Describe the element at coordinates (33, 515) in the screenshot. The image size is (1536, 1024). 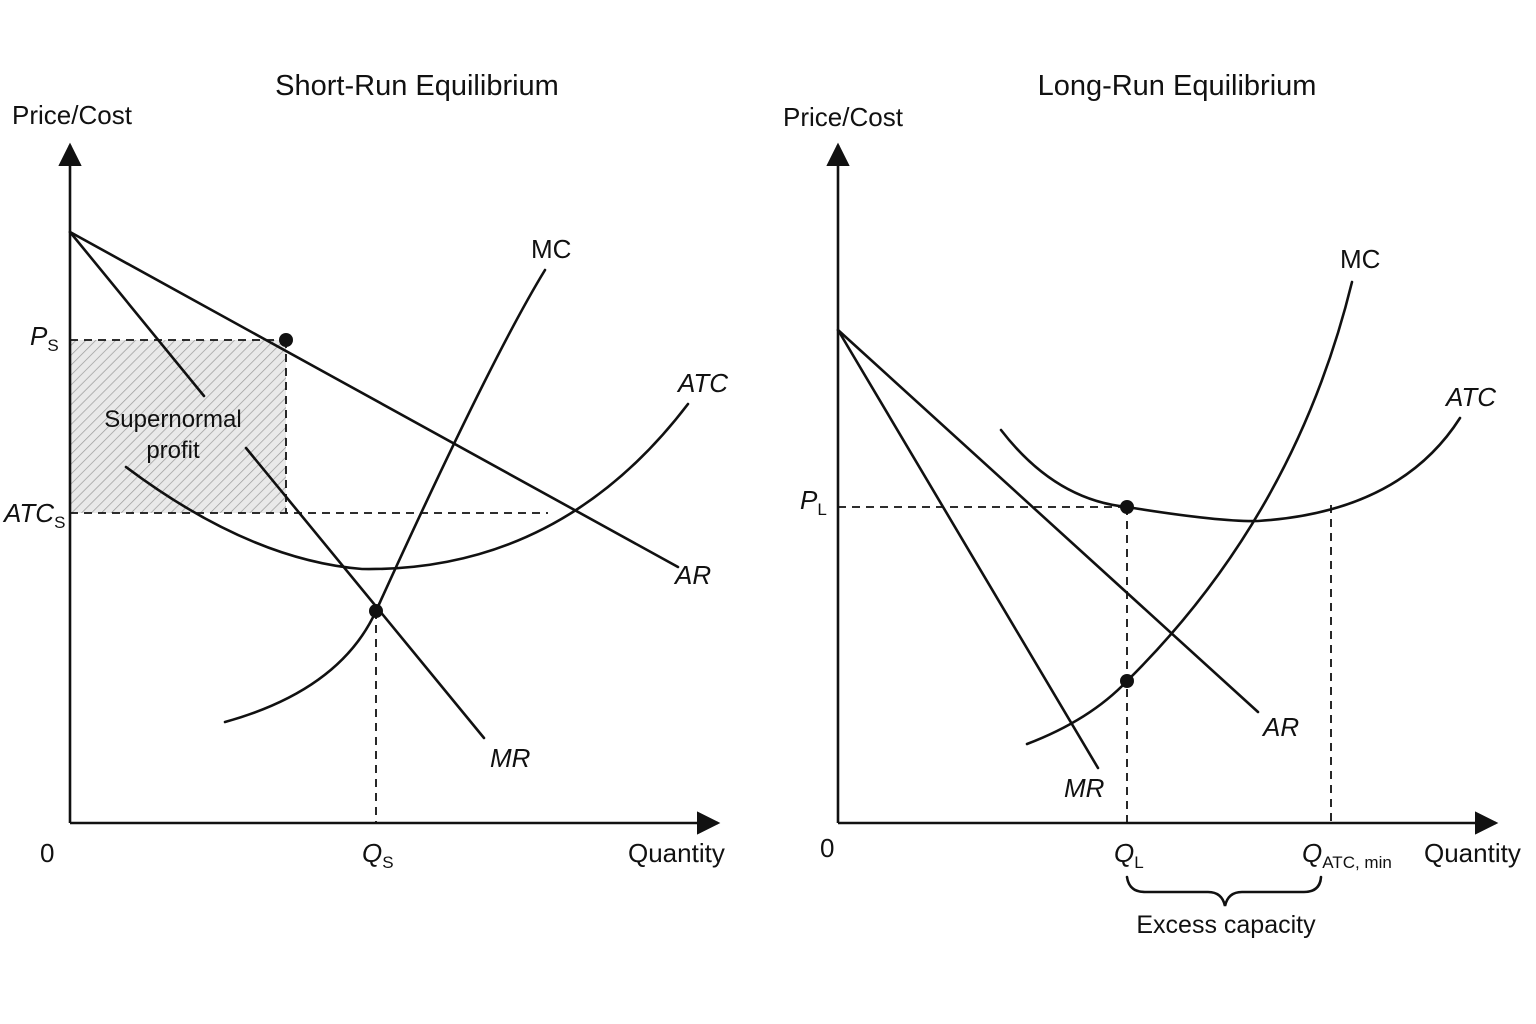
I see `short-run-atc-value-label: ATCS` at that location.